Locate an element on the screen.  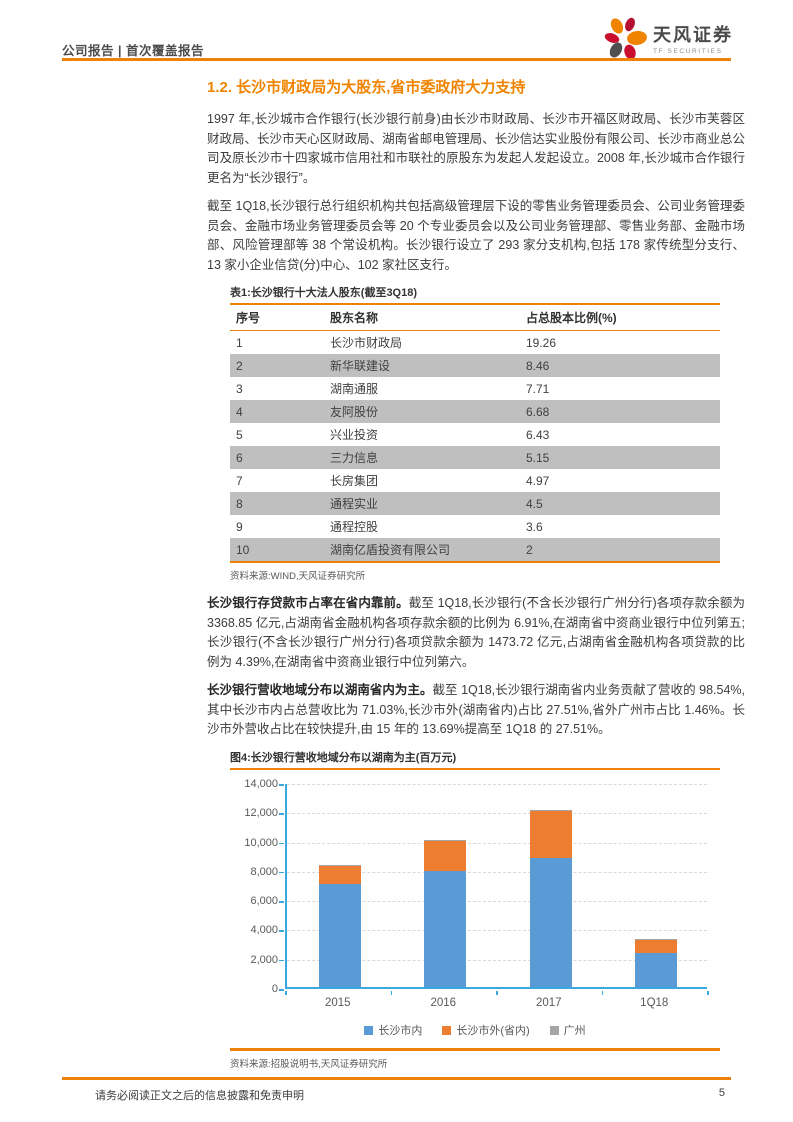
cell-ratio: 5.15 is located at coordinates (538, 457).